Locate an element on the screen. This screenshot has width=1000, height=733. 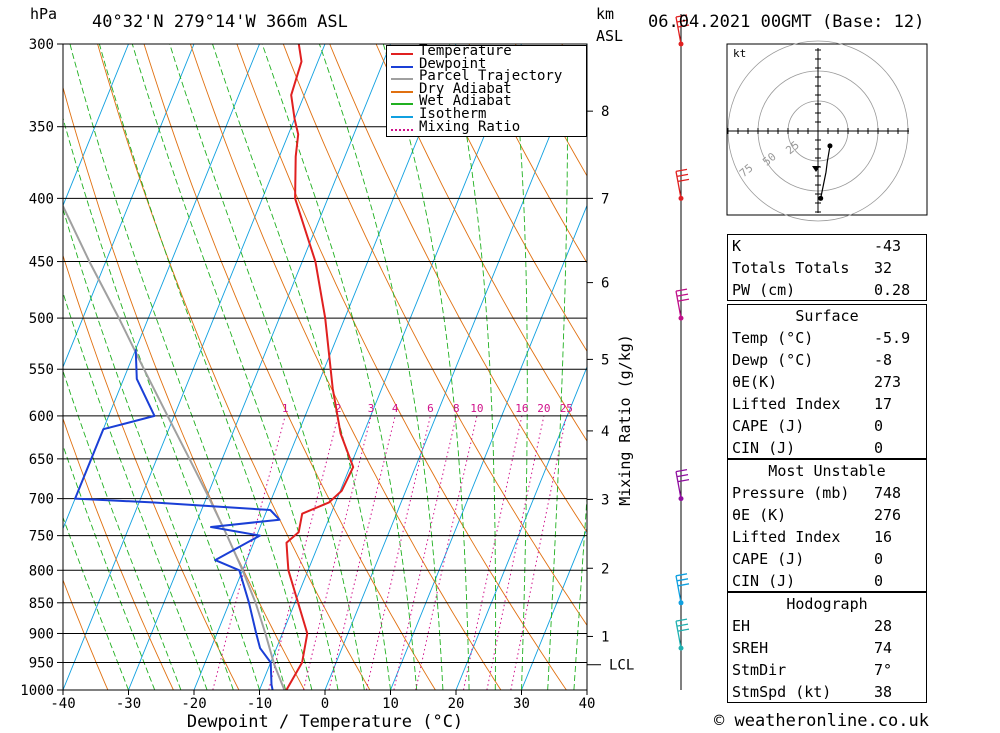
surface-value: 17 is located at coordinates (883, 404).